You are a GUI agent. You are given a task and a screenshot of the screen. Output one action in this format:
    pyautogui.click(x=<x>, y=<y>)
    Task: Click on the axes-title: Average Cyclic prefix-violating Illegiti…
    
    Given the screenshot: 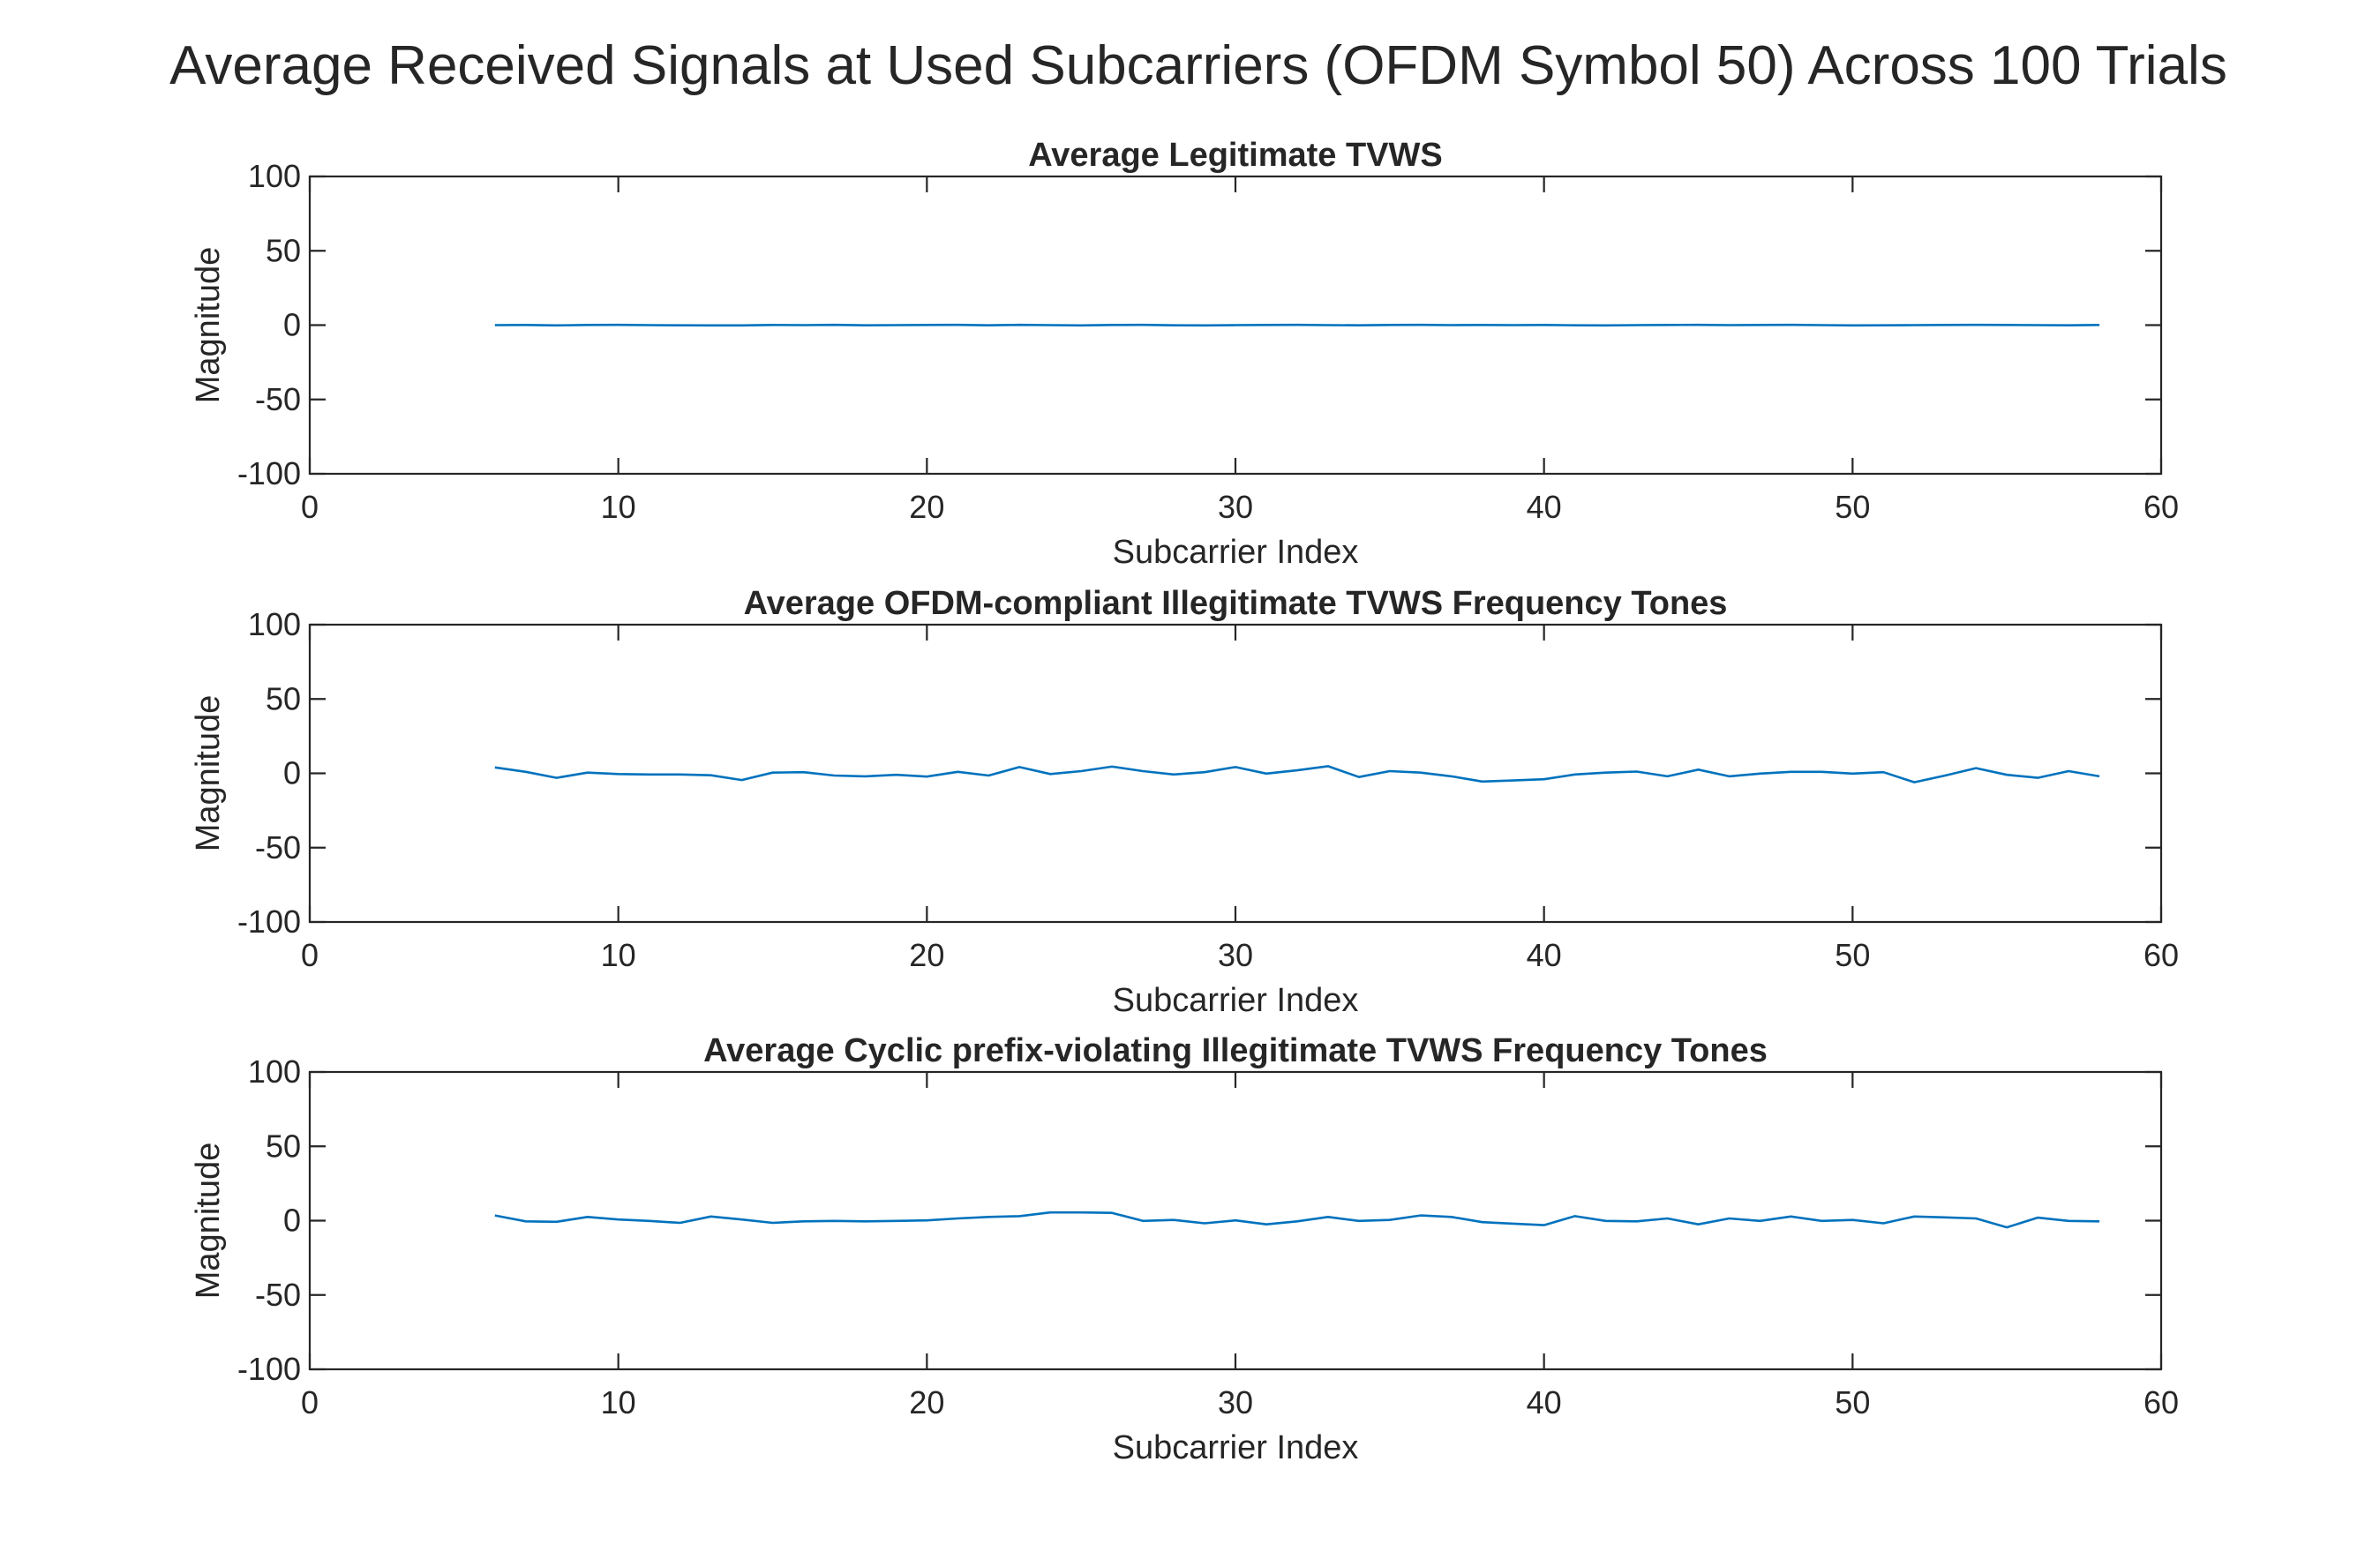 What is the action you would take?
    pyautogui.click(x=1235, y=1050)
    